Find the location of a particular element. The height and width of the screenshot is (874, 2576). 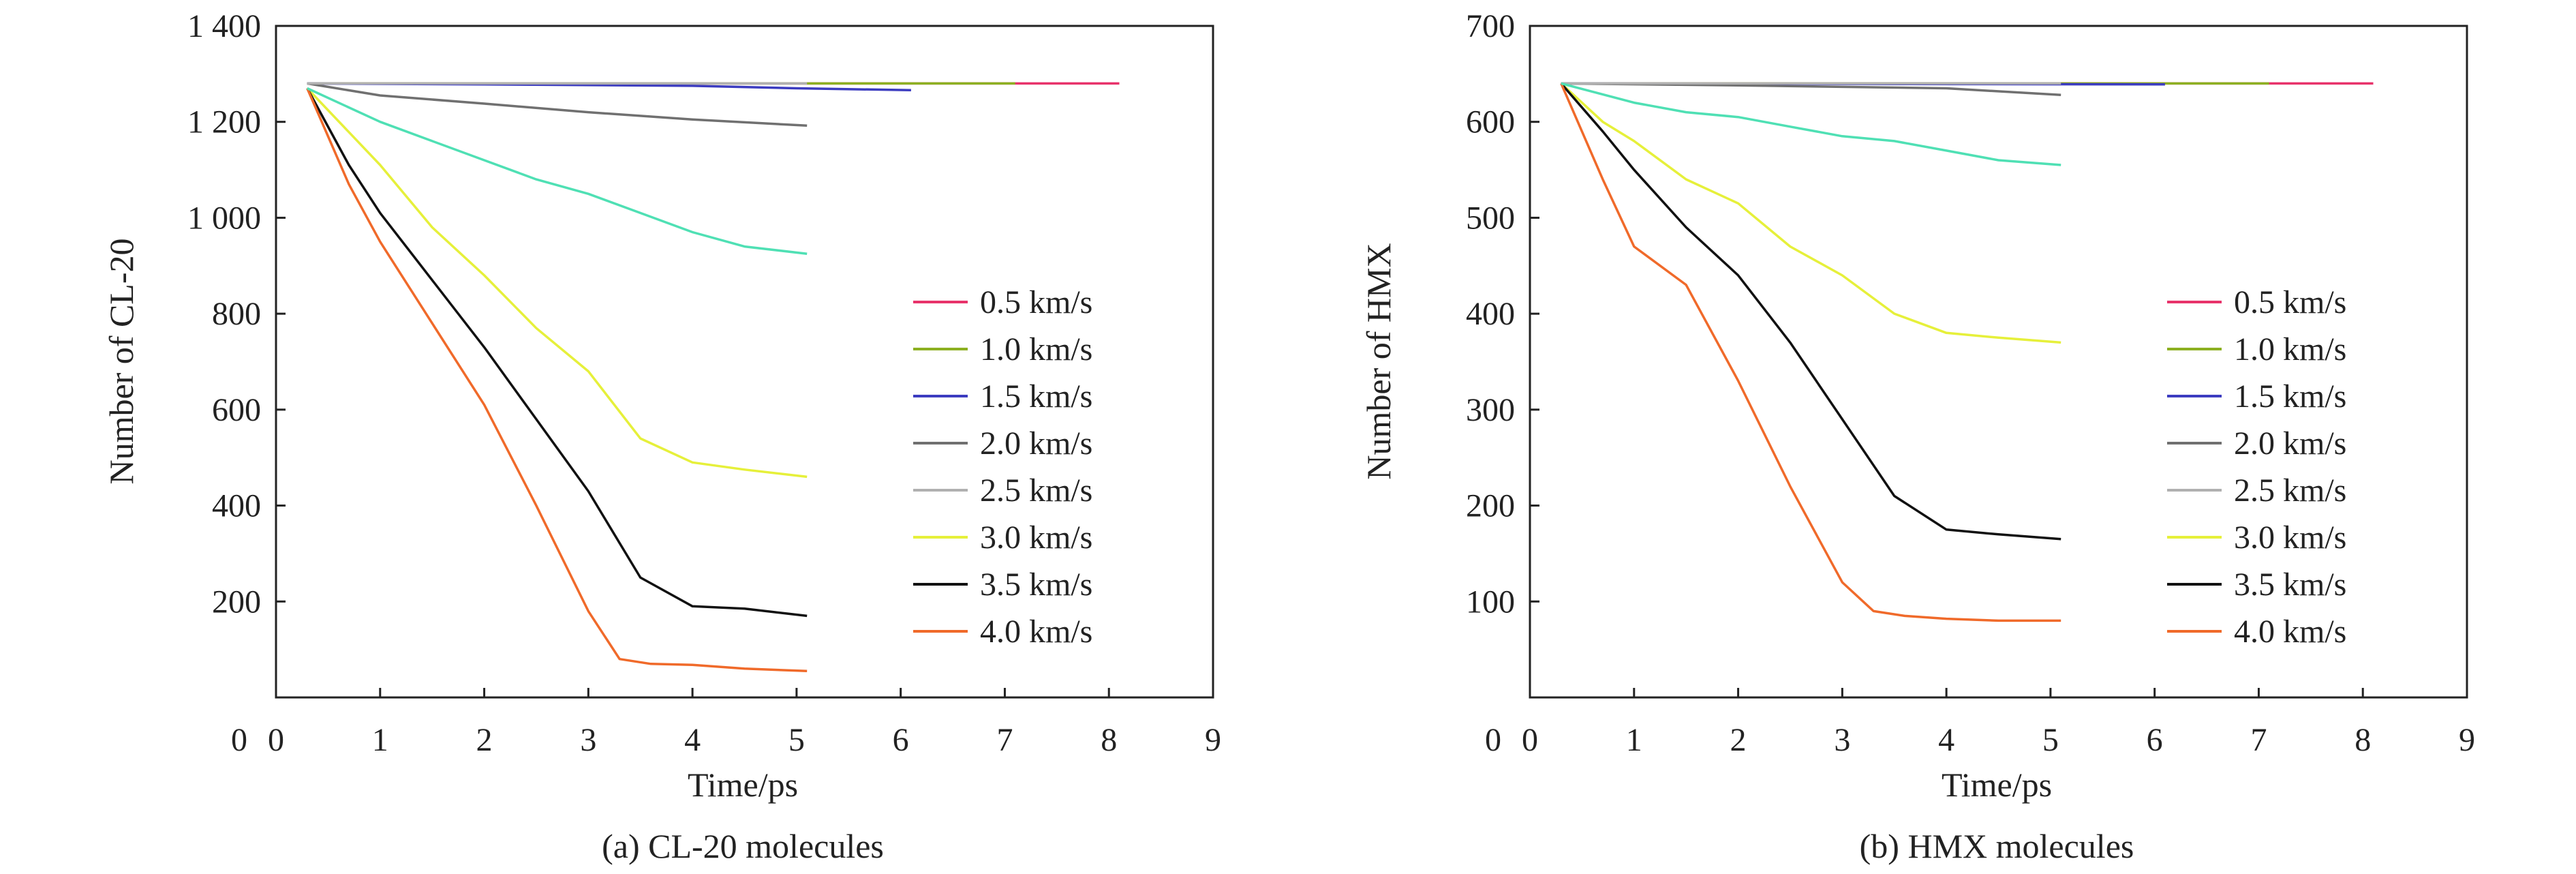

y-tick-label: 1 400 is located at coordinates (224, 26).